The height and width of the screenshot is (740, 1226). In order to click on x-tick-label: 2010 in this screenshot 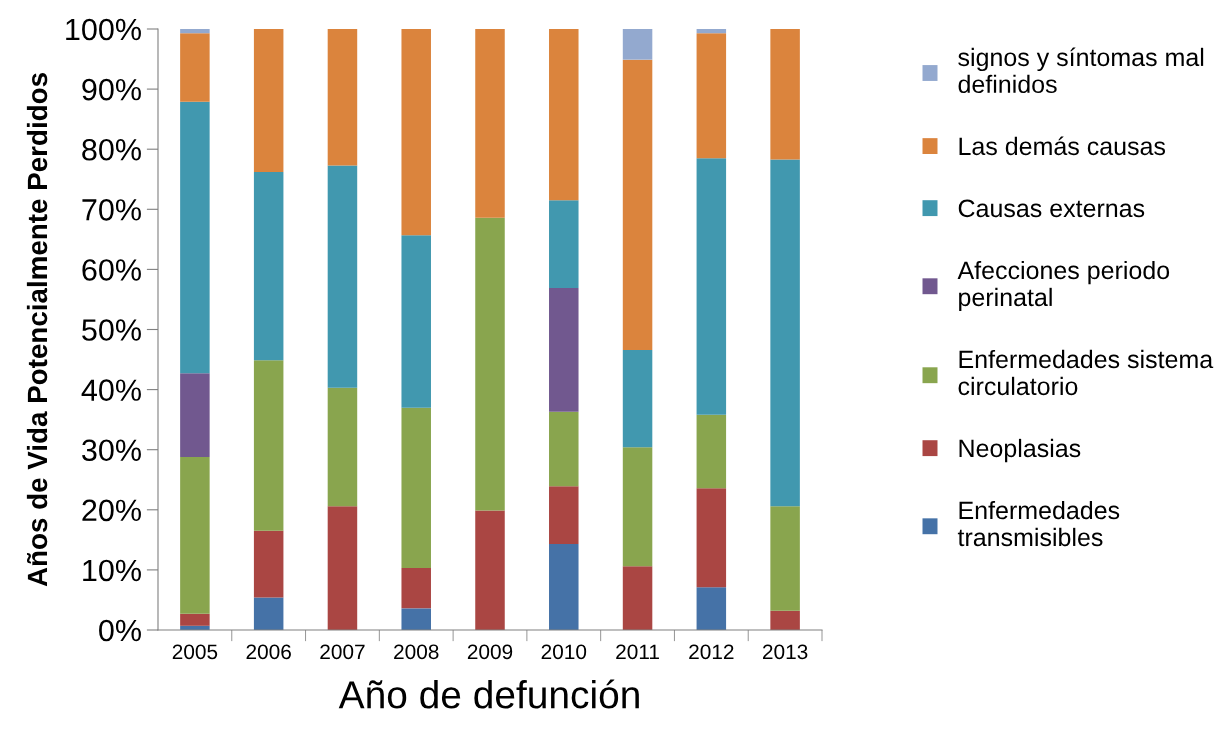, I will do `click(564, 652)`.